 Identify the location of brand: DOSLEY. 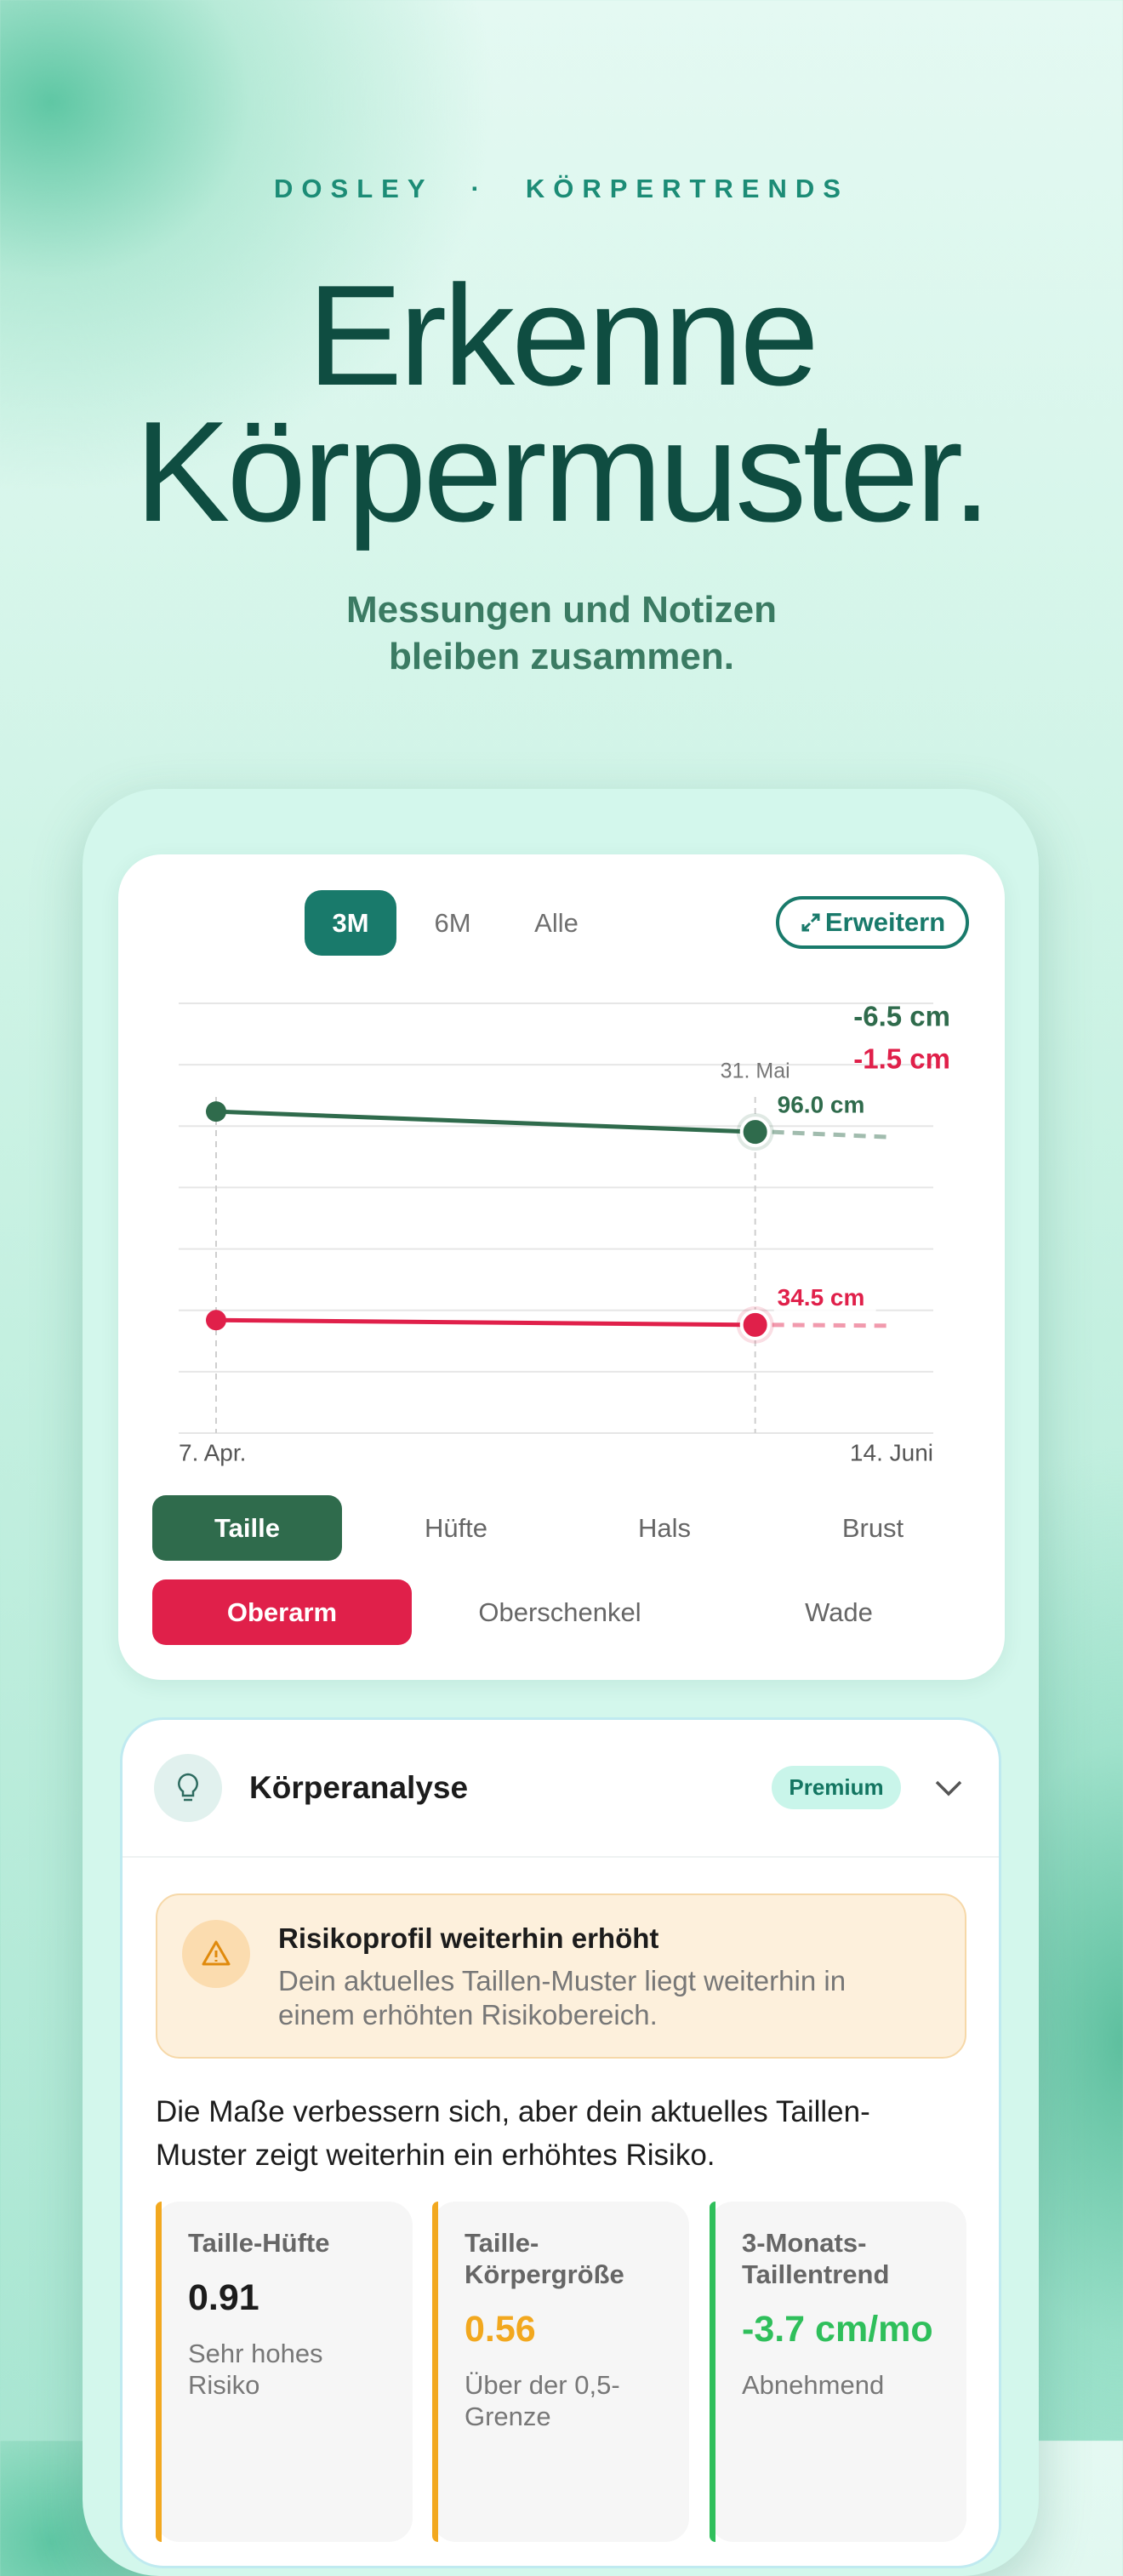
(354, 188).